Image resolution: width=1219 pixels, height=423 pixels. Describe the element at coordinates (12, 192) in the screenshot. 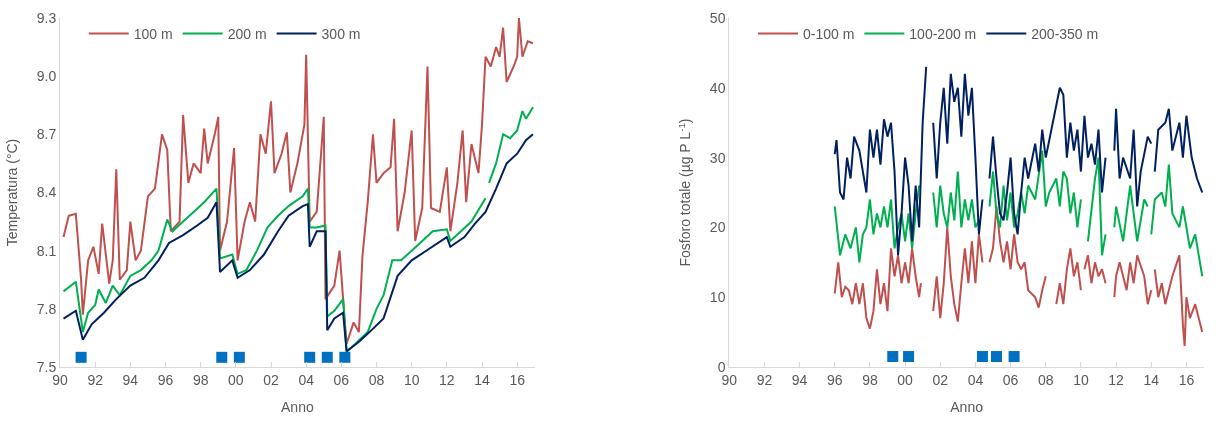

I see `y-axis-title: Temperatura (°C)` at that location.